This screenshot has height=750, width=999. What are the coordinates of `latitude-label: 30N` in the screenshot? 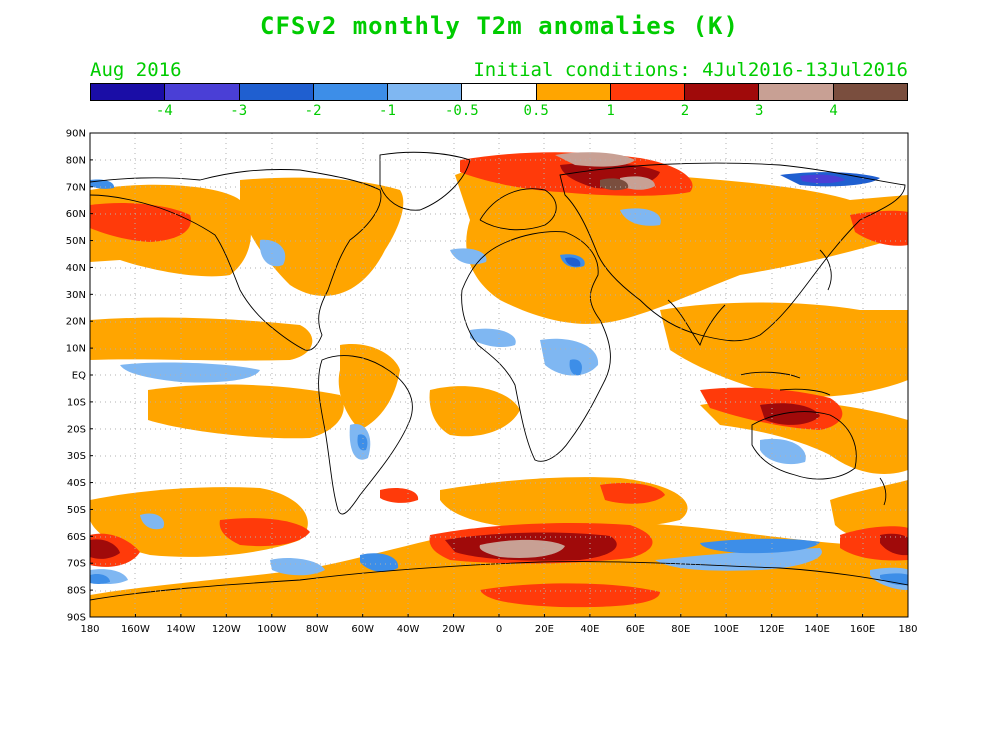 It's located at (76, 295).